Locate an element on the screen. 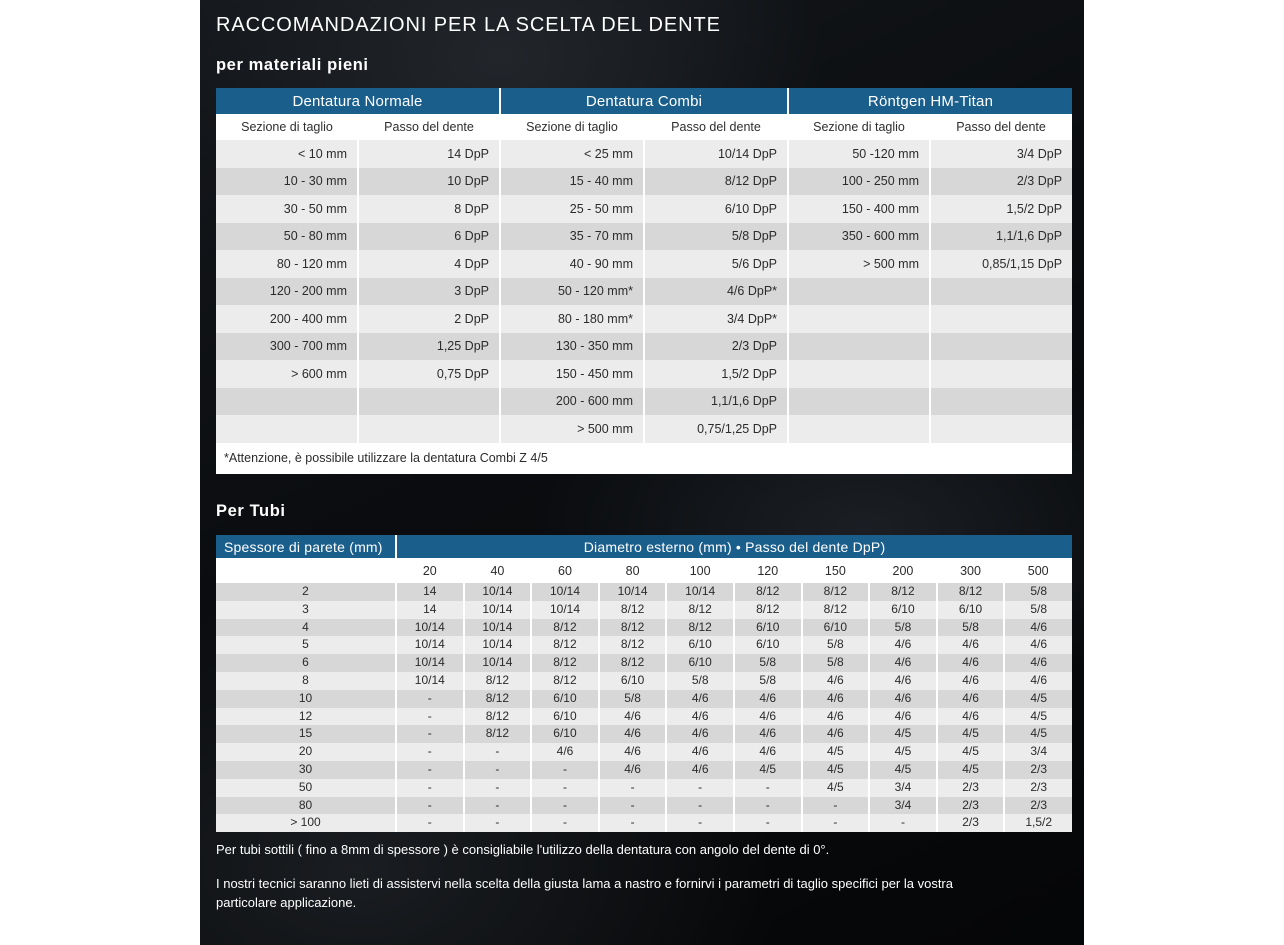  table-cell: 6 DpP is located at coordinates (429, 236).